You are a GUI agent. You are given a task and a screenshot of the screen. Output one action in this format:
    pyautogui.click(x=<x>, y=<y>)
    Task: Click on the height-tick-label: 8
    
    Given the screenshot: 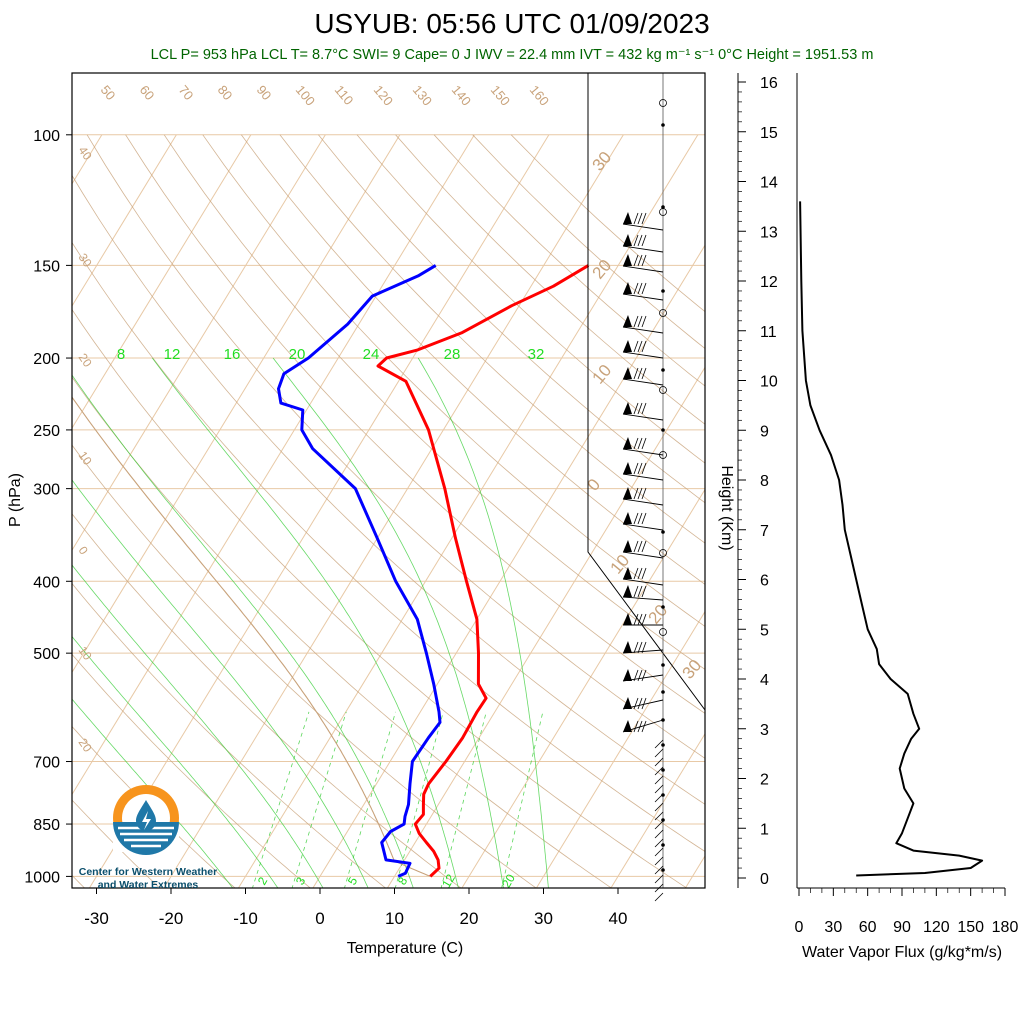 What is the action you would take?
    pyautogui.click(x=764, y=481)
    